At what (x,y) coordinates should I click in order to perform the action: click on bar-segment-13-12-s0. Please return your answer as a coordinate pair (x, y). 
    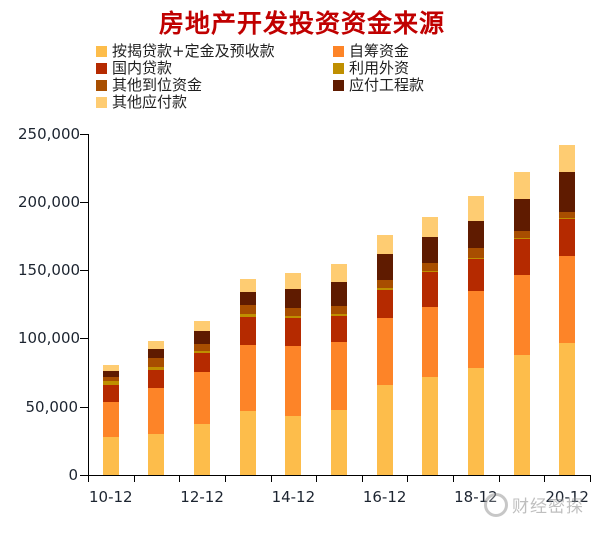
    Looking at the image, I should click on (247, 442).